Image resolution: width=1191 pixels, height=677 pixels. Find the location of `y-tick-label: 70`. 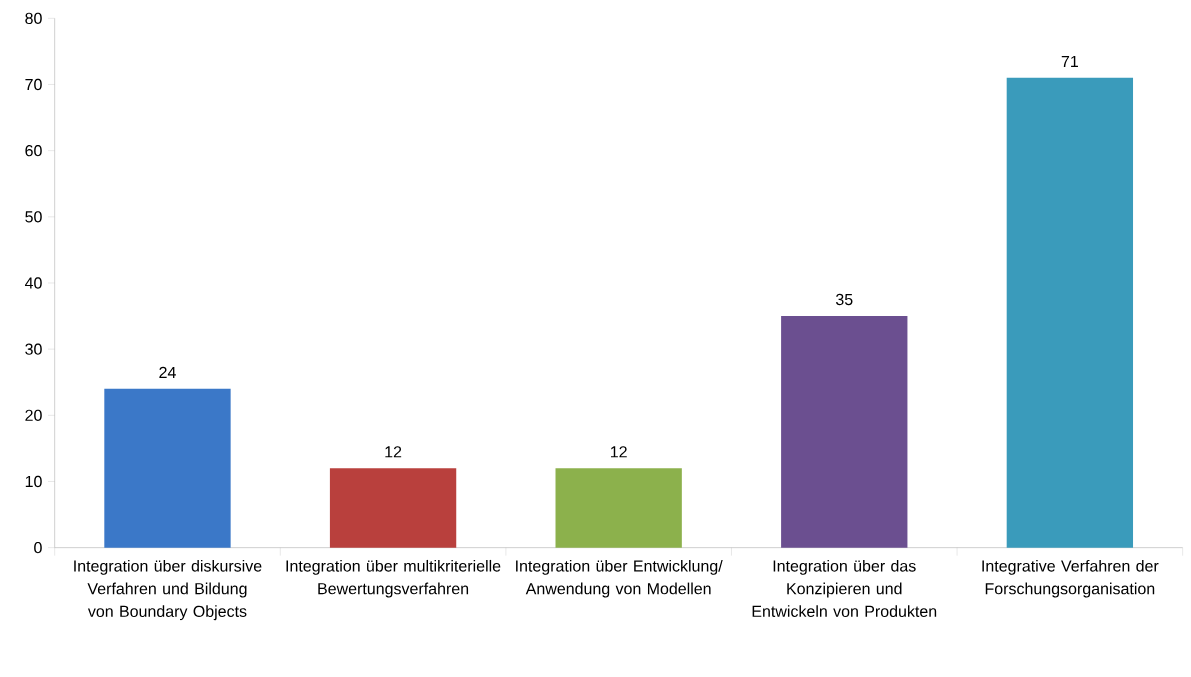

y-tick-label: 70 is located at coordinates (33, 84).